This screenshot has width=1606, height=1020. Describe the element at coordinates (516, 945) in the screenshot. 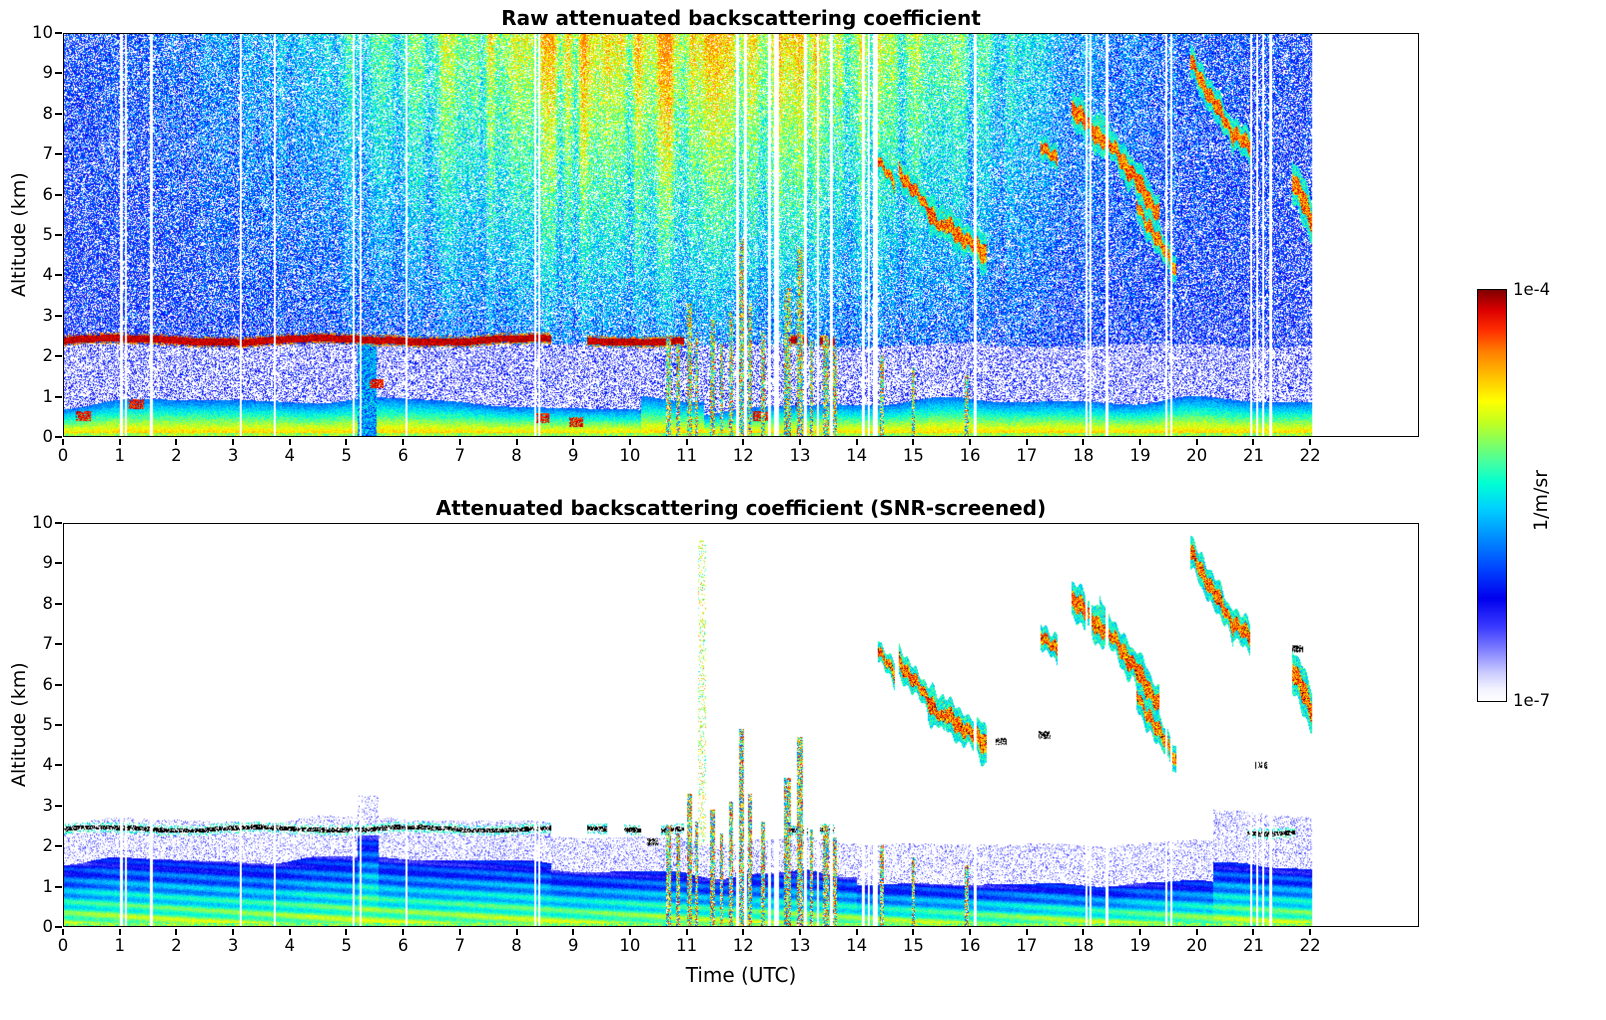

I see `x-tick-label: 8` at that location.